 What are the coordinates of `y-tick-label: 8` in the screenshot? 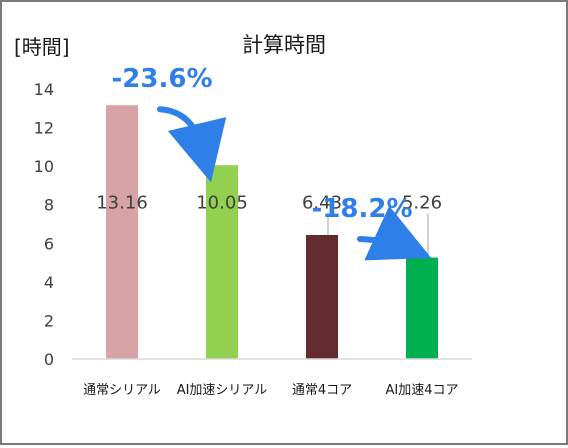 It's located at (49, 205).